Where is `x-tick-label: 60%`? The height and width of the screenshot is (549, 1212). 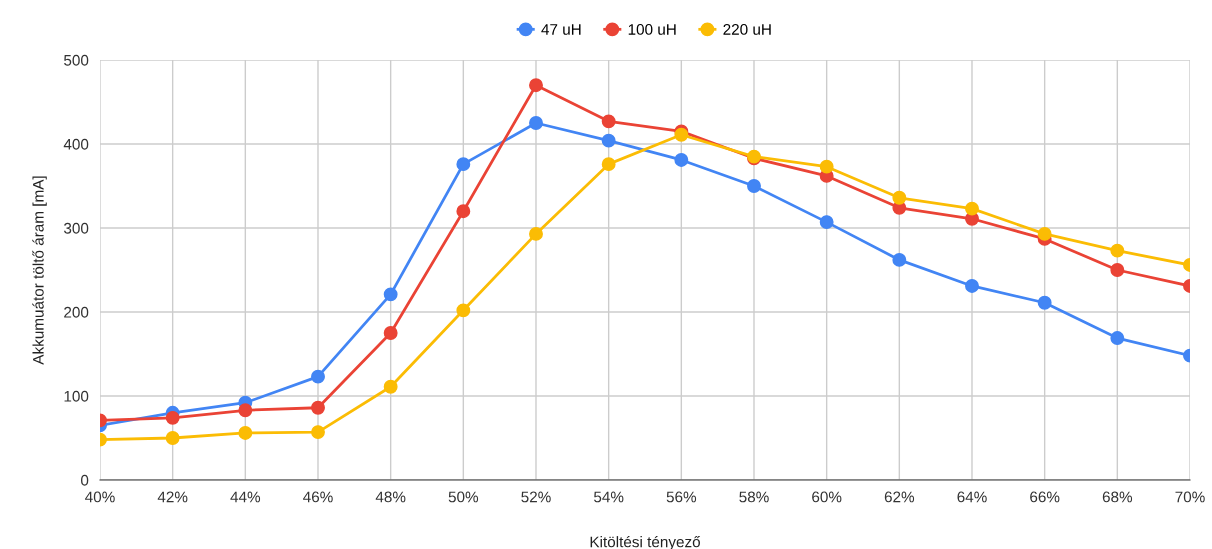 x-tick-label: 60% is located at coordinates (827, 497).